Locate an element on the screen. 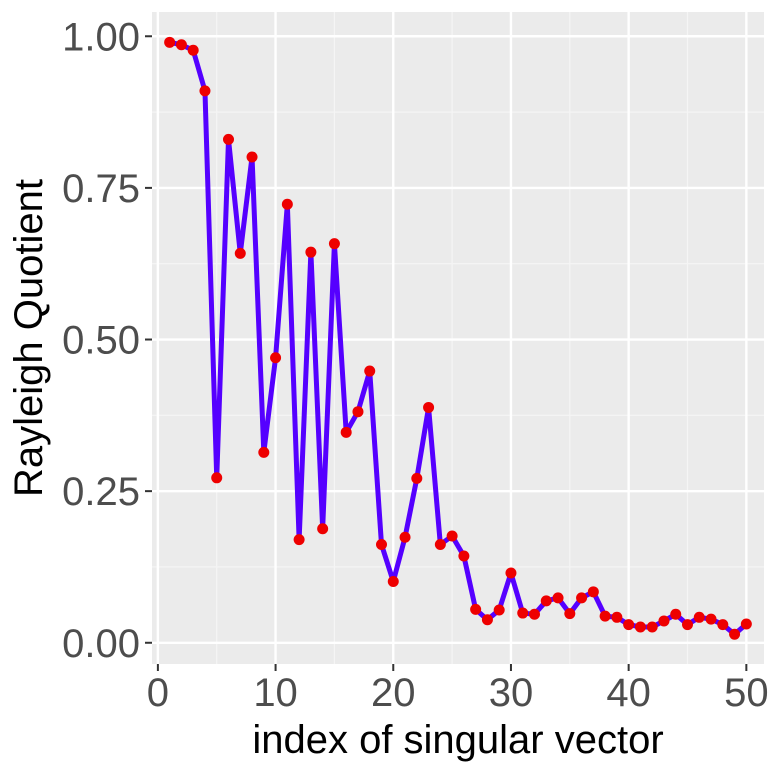  y-tick-label: 0.00 is located at coordinates (101, 644).